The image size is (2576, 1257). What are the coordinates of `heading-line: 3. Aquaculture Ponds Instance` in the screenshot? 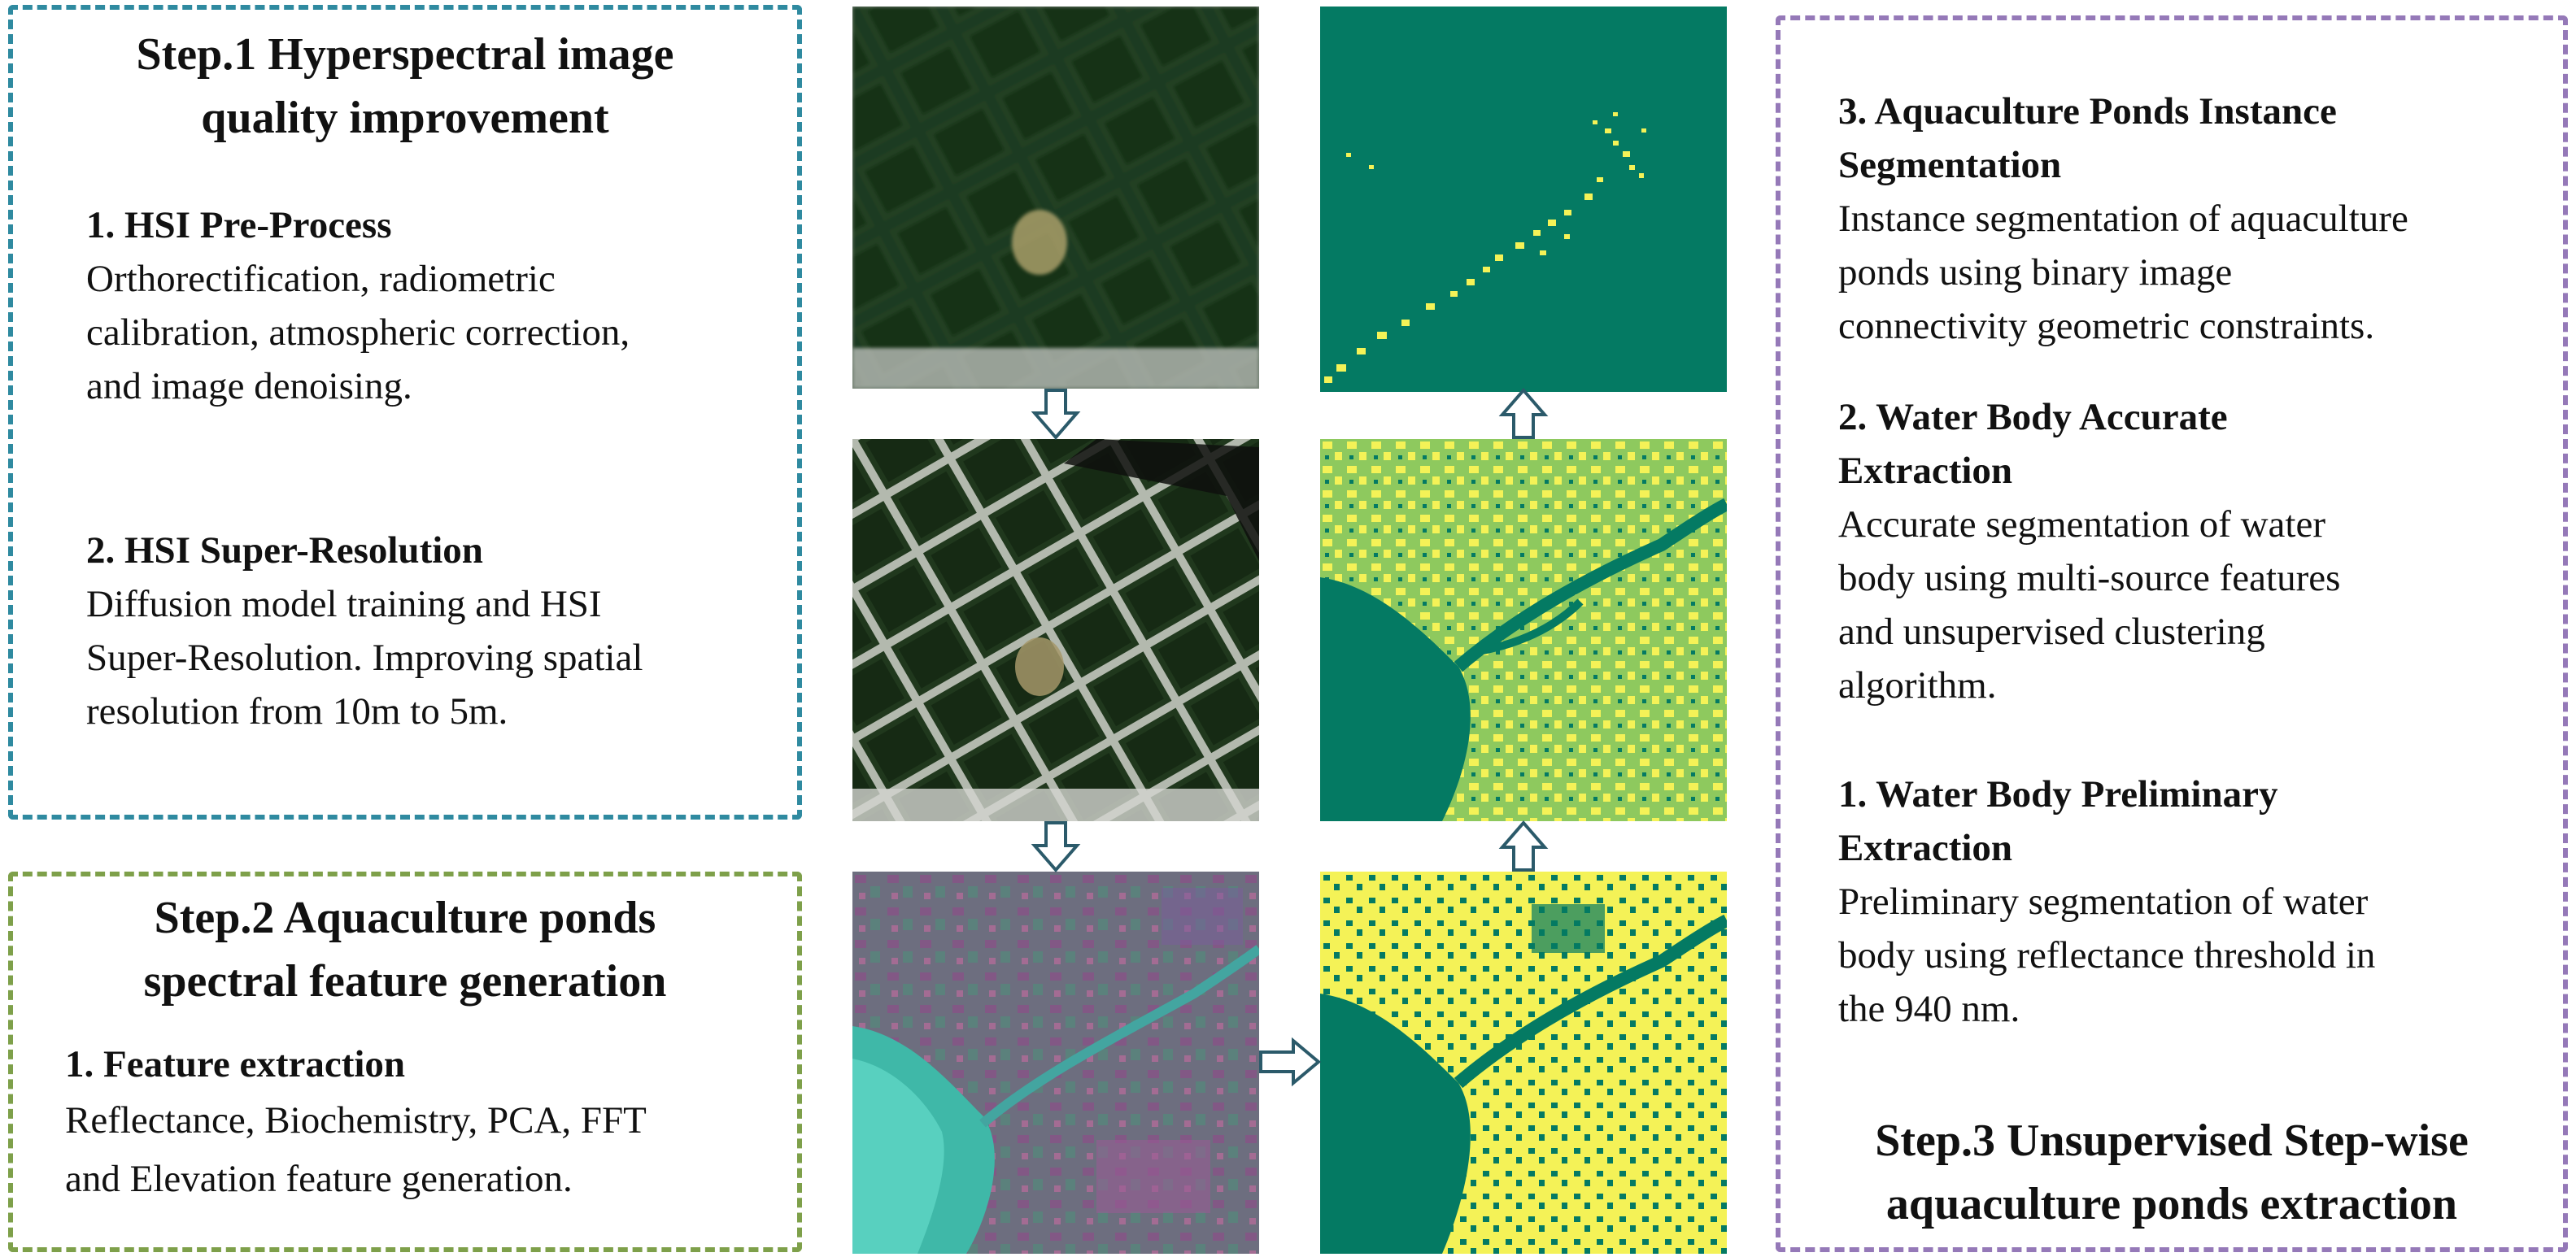 It's located at (2087, 111).